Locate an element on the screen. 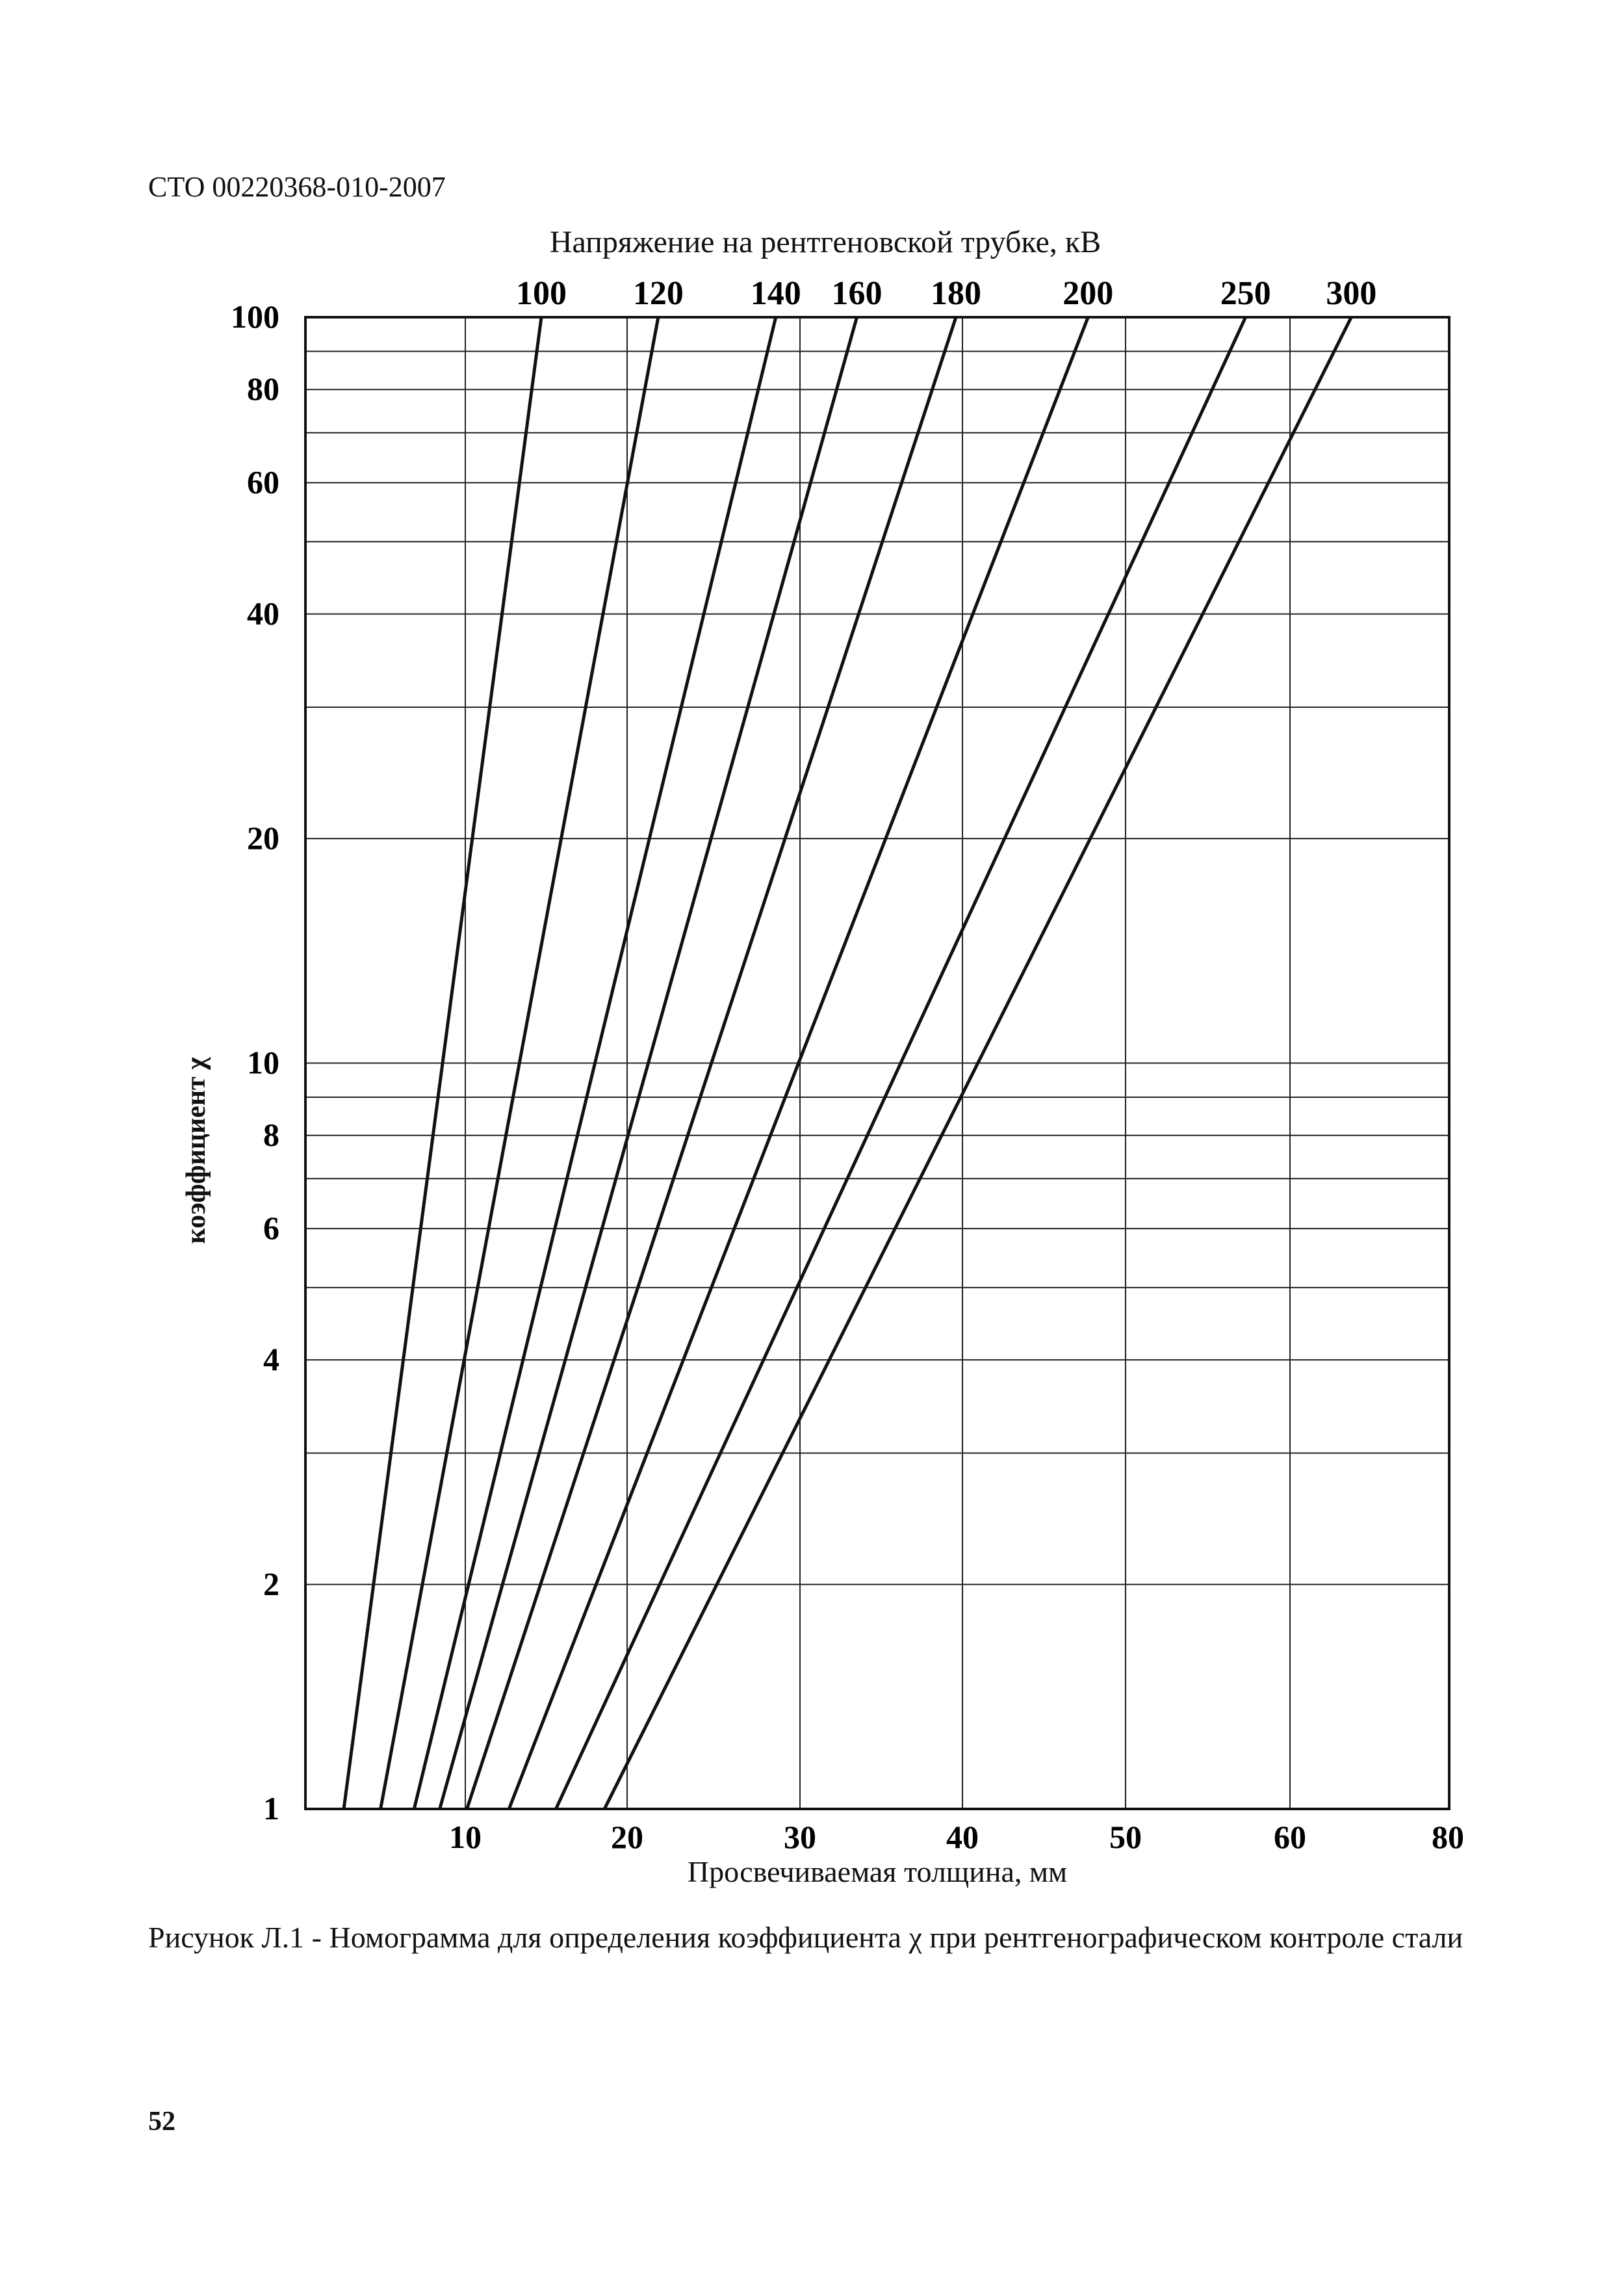 The width and height of the screenshot is (1624, 2288). x-tick-label: 10 is located at coordinates (466, 1837).